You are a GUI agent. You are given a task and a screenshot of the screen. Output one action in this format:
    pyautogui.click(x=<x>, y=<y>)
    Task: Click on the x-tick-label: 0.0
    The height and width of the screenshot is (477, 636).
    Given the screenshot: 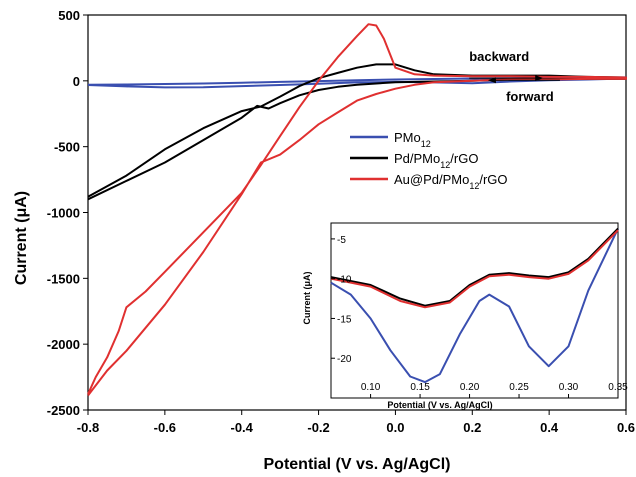 What is the action you would take?
    pyautogui.click(x=395, y=427)
    